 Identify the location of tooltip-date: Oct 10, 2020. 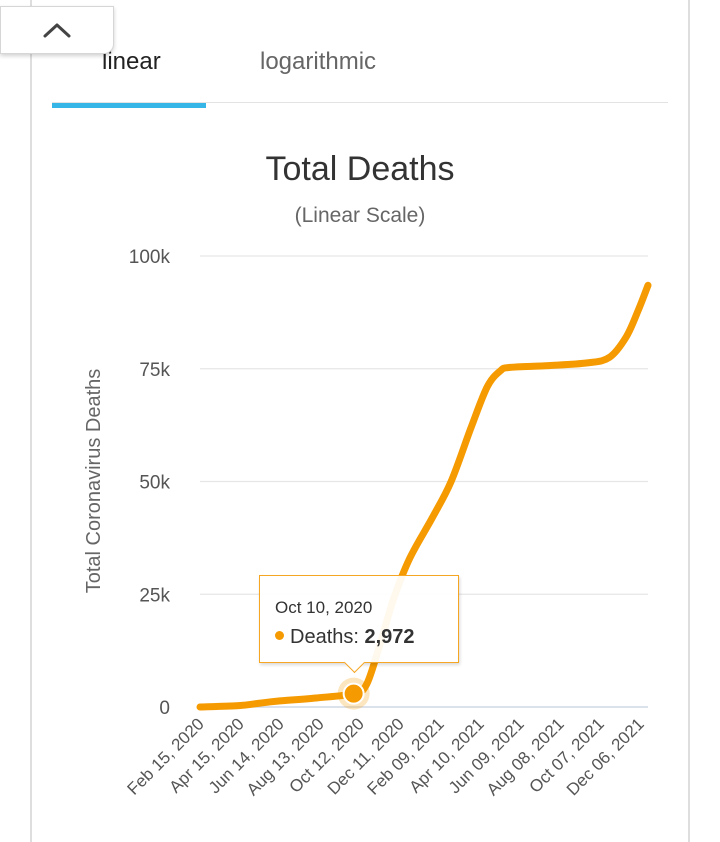
(324, 607).